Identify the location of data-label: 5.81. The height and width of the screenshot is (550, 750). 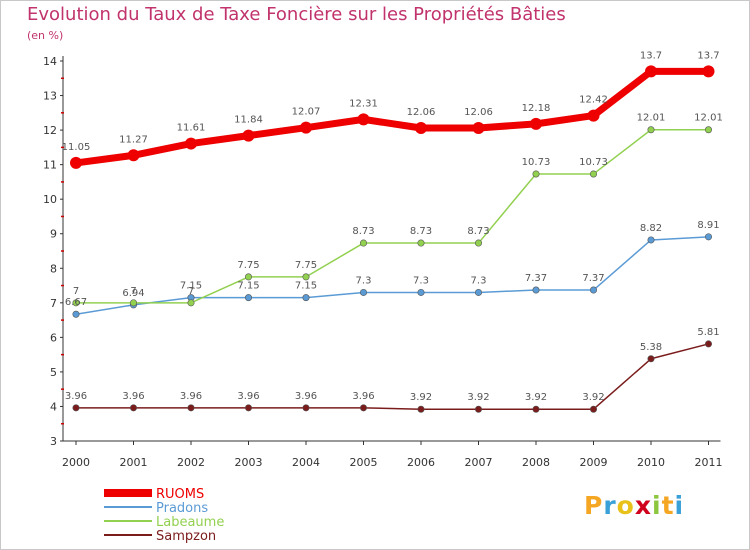
(708, 332).